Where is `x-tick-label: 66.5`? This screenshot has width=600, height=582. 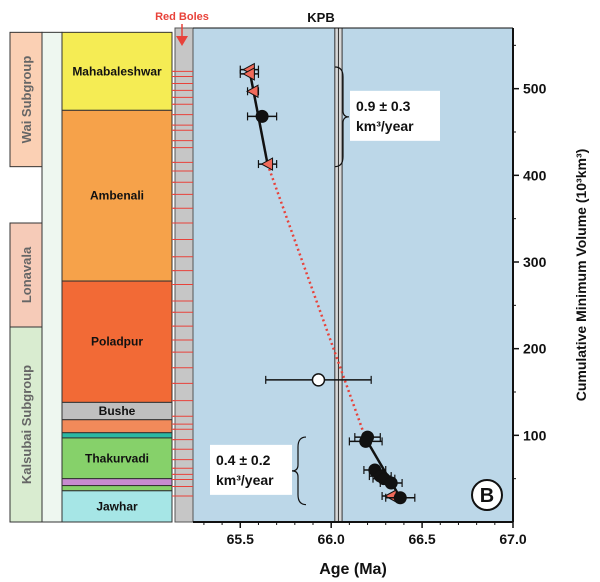
x-tick-label: 66.5 is located at coordinates (421, 539).